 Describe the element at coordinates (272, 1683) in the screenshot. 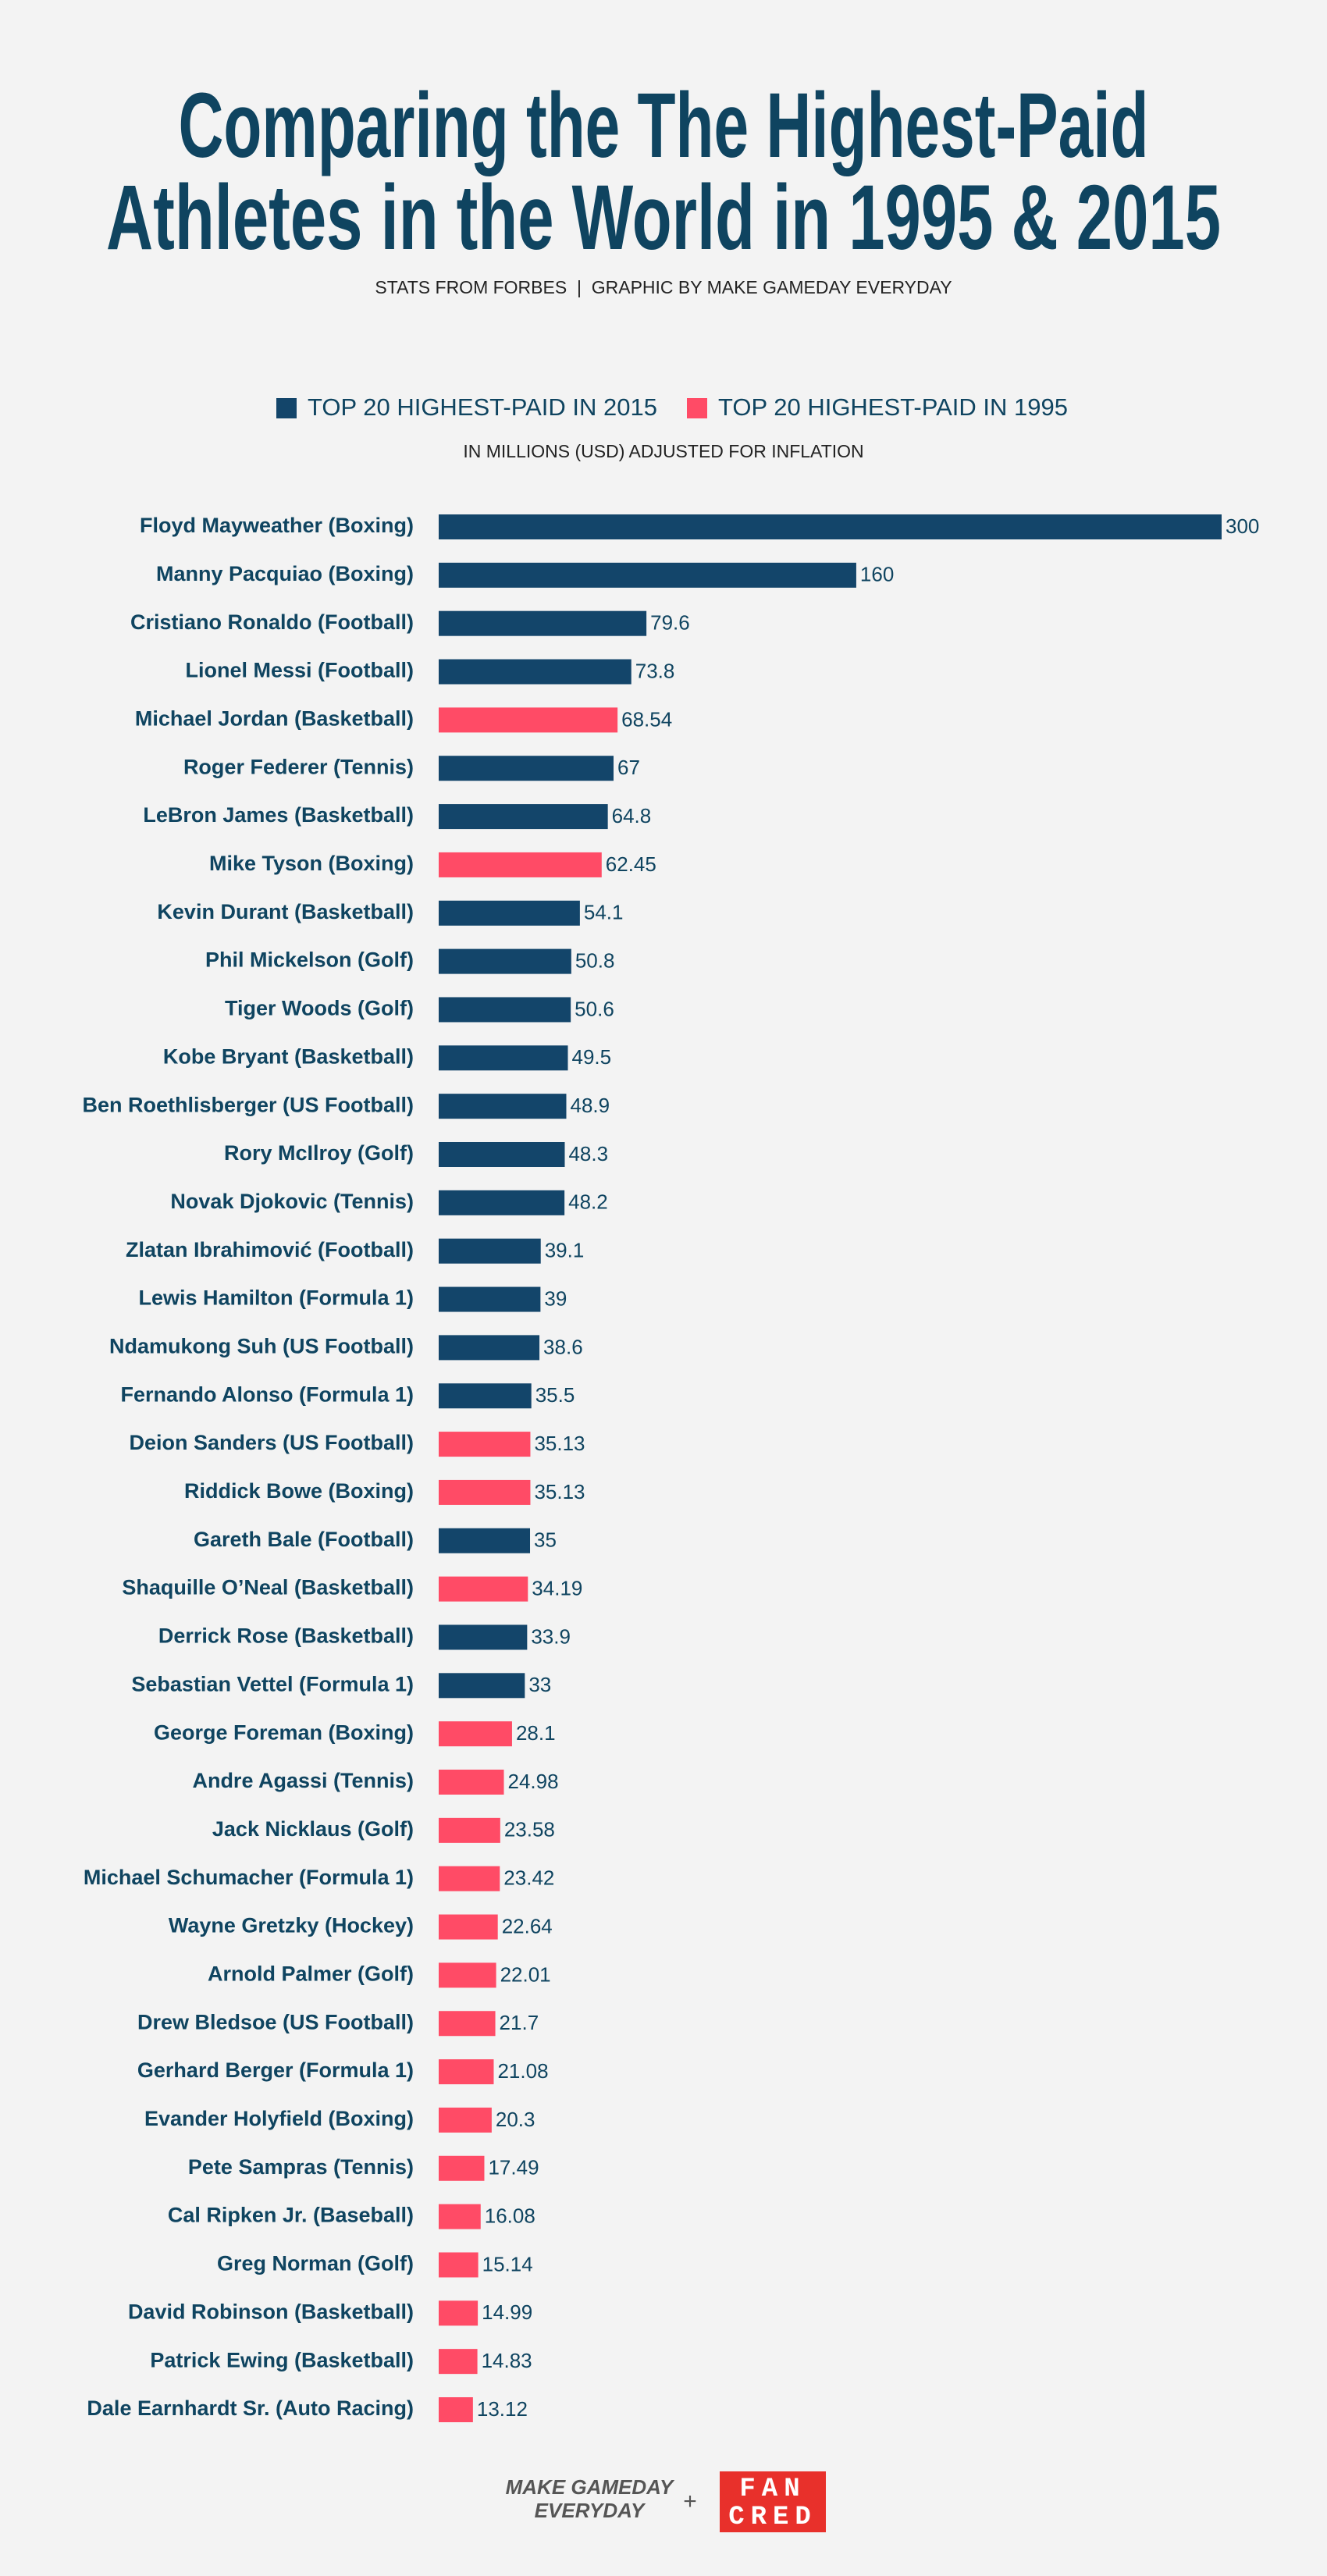

I see `category-label: Sebastian Vettel (Formula 1)` at that location.